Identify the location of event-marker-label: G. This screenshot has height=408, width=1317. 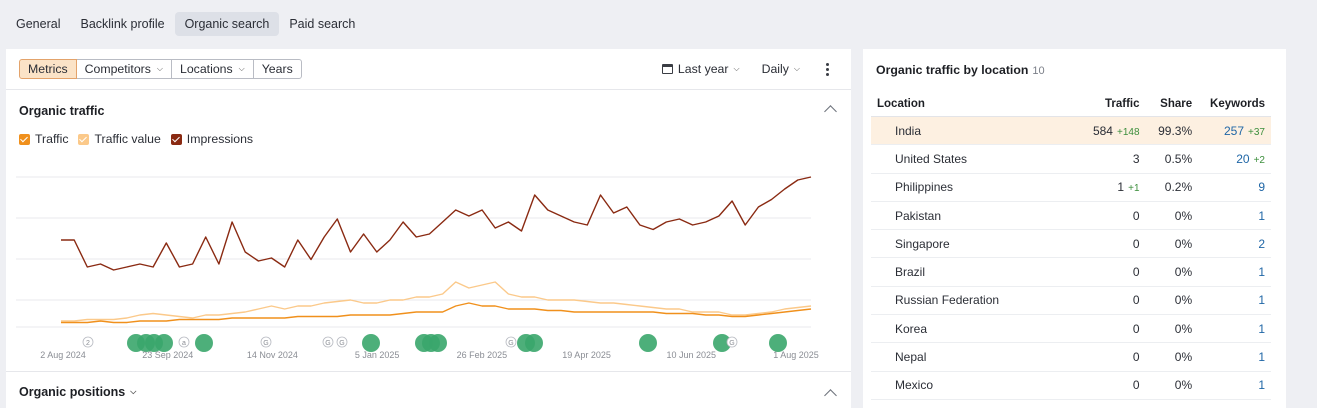
(265, 343).